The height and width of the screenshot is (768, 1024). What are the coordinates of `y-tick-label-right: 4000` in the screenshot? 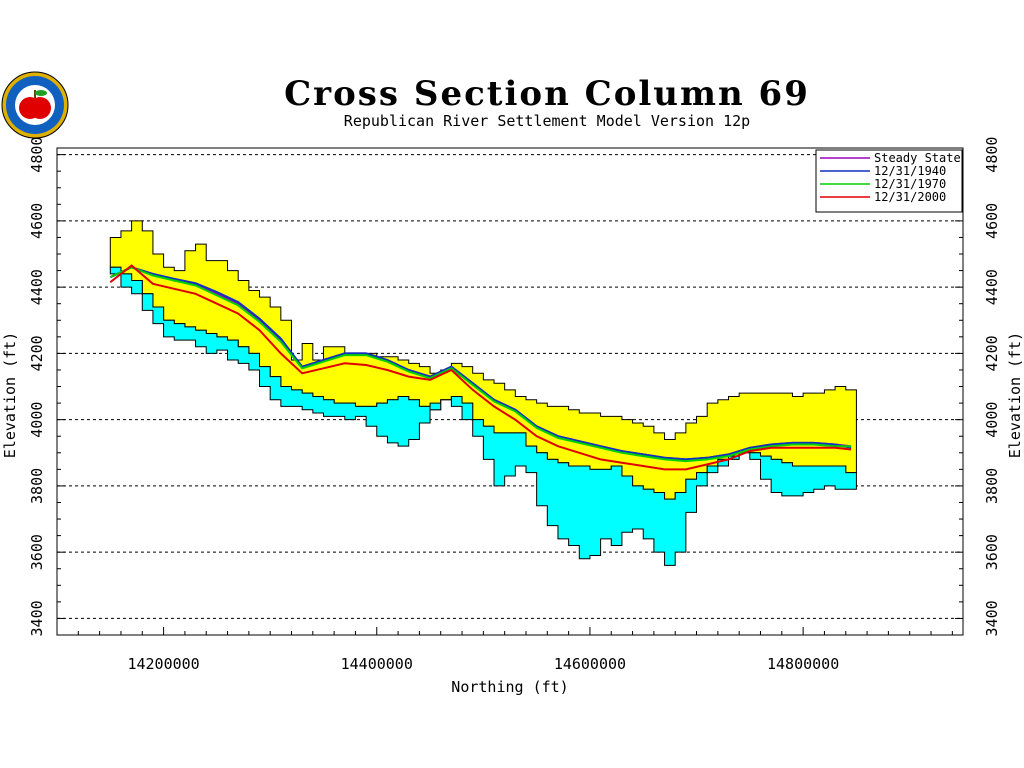 It's located at (992, 420).